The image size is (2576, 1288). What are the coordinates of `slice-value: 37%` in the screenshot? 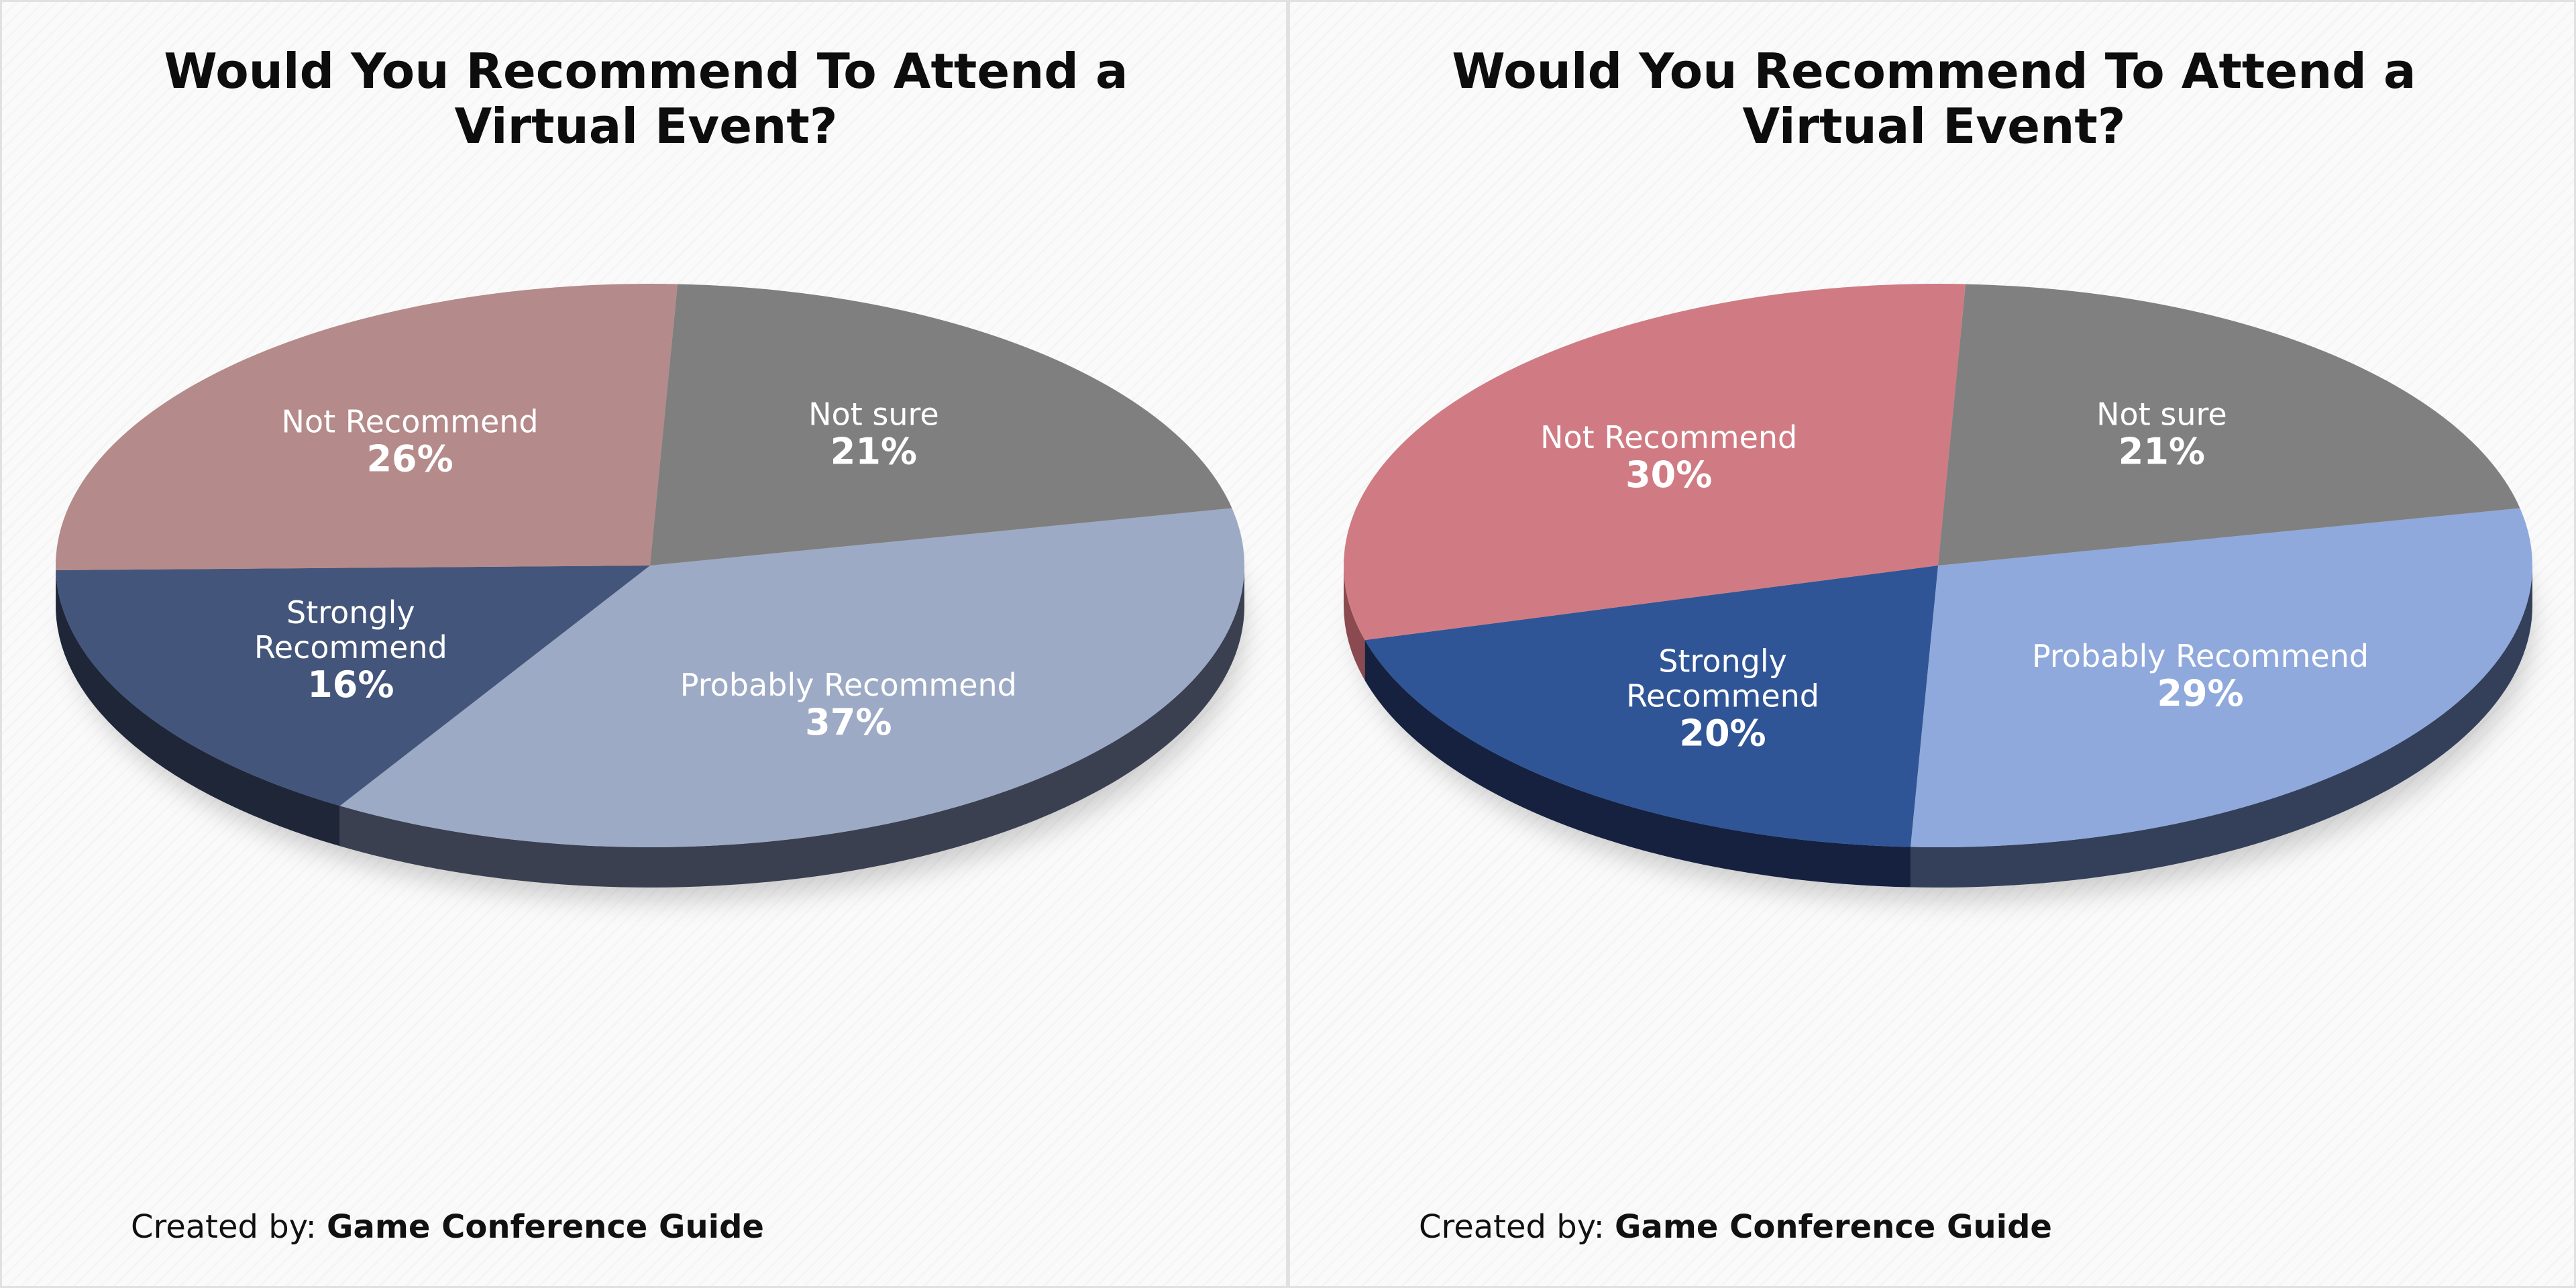 It's located at (848, 722).